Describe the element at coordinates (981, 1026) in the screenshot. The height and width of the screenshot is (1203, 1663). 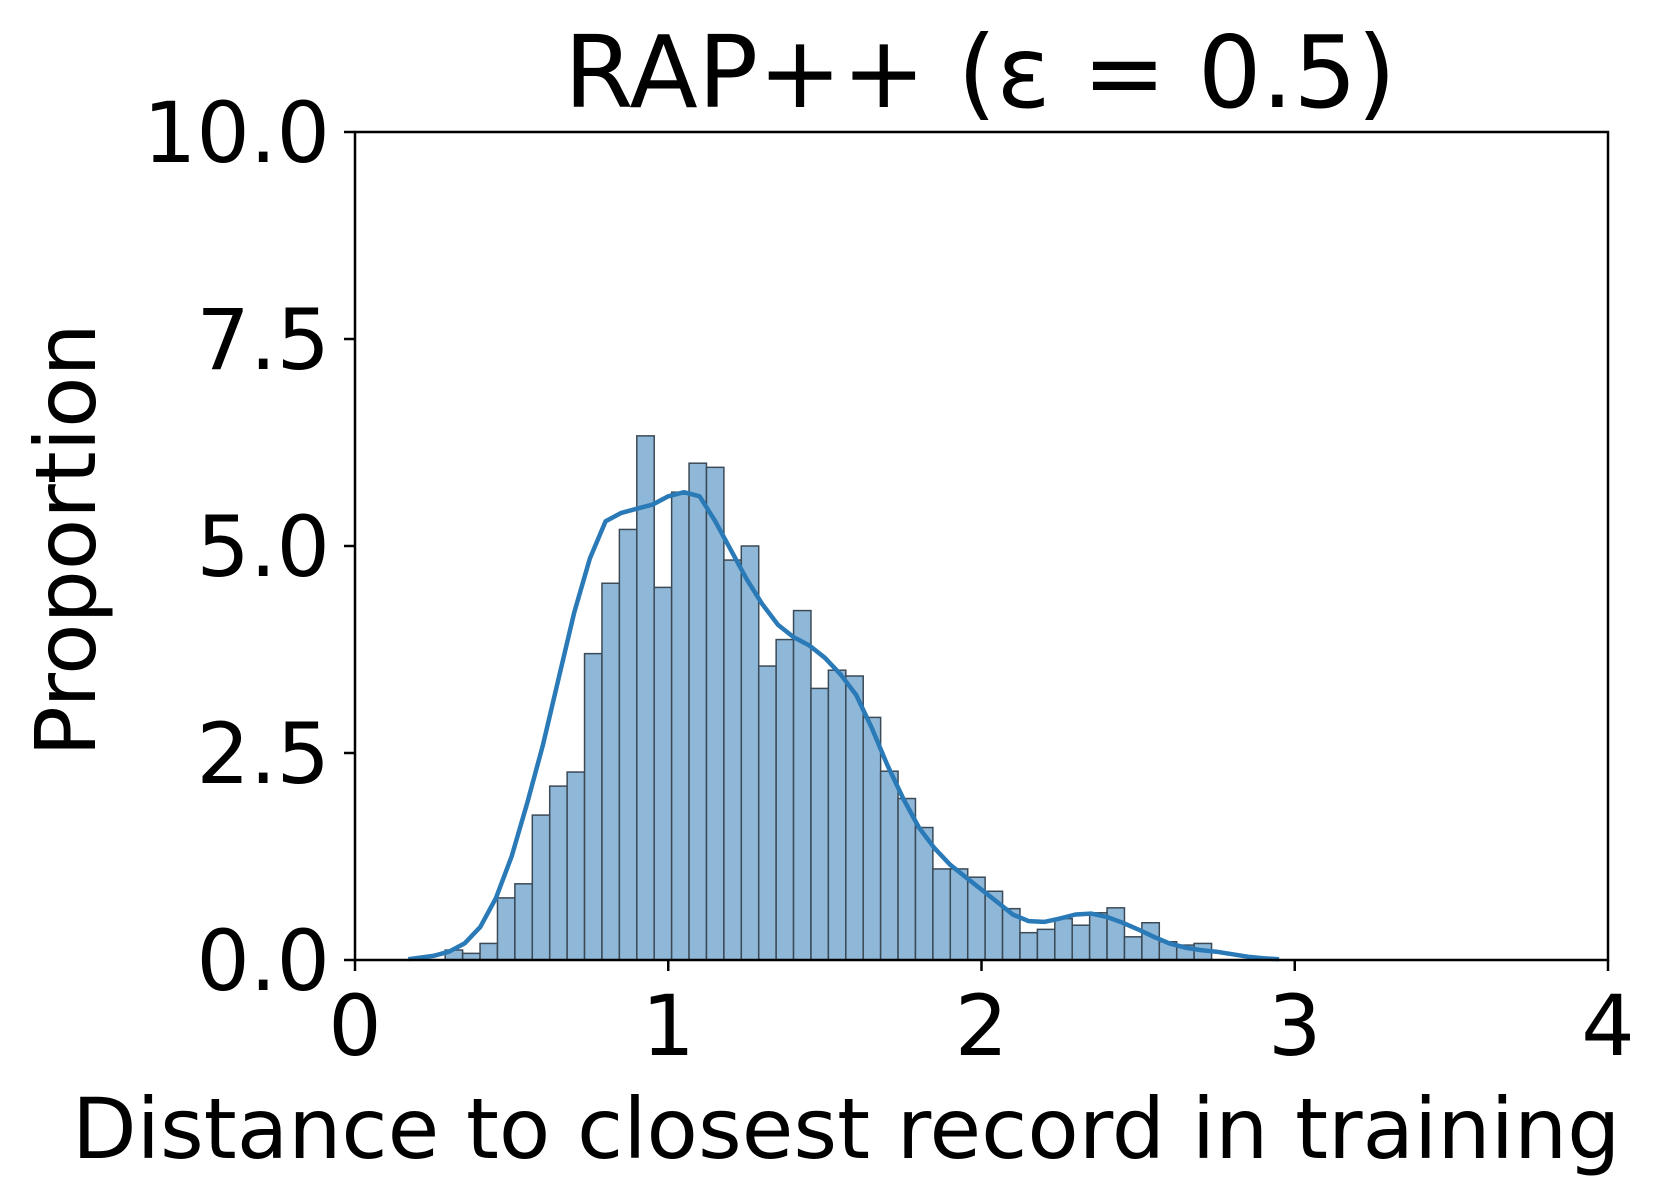
I see `x-tick-label: 2` at that location.